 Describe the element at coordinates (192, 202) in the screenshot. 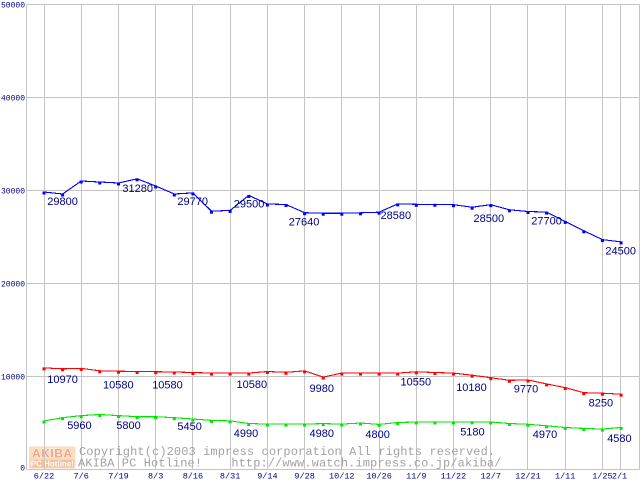

I see `svg-text: 29770` at that location.